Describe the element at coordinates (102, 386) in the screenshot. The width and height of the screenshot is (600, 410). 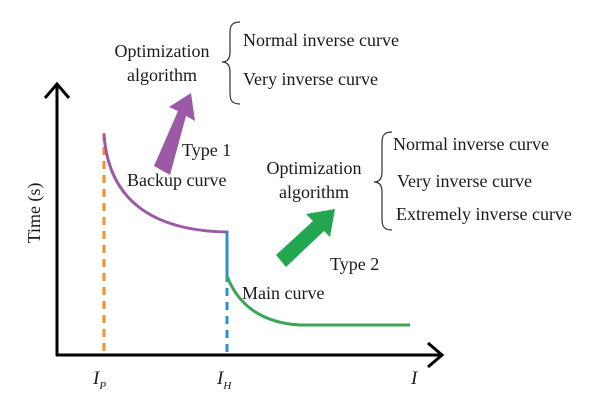
I see `tick-ip-sub: P` at that location.